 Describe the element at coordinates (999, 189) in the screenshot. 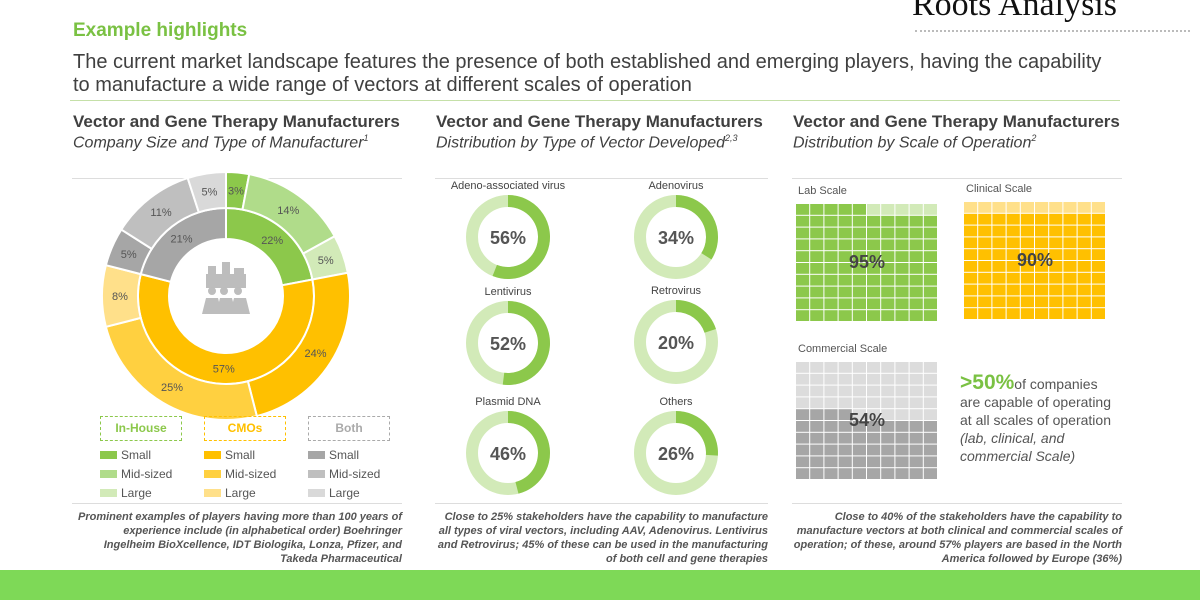

I see `scale-name: Clinical Scale` at that location.